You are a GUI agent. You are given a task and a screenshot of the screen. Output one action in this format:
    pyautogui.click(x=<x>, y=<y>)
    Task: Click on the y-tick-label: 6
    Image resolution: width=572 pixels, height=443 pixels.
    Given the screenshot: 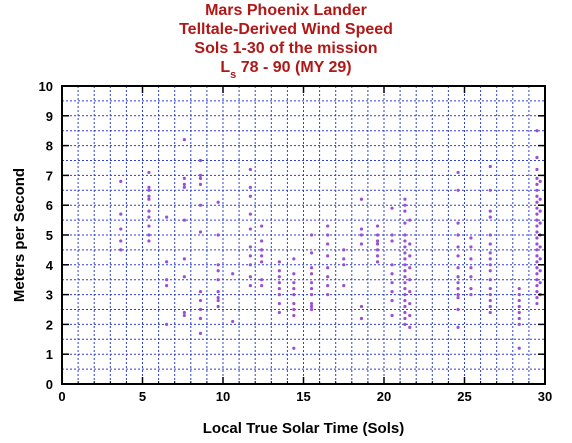 What is the action you would take?
    pyautogui.click(x=49, y=205)
    